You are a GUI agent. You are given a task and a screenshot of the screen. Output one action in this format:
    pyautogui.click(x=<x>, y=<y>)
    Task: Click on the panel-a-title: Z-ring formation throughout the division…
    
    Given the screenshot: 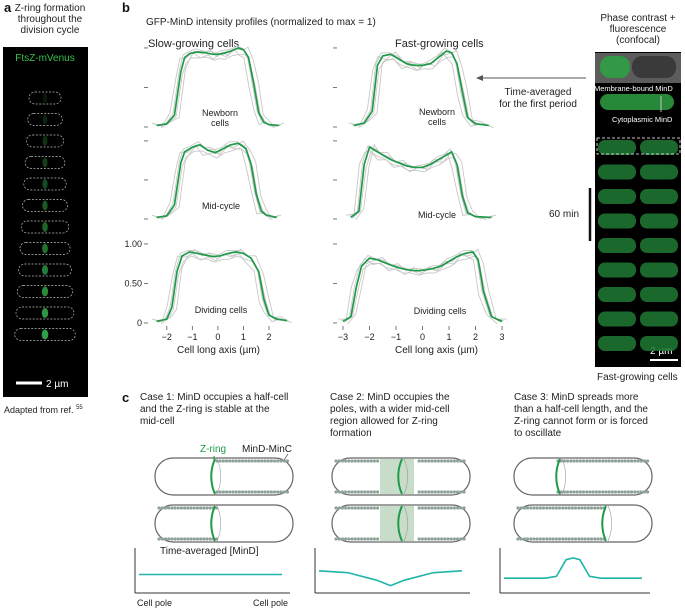 What is the action you would take?
    pyautogui.click(x=50, y=19)
    